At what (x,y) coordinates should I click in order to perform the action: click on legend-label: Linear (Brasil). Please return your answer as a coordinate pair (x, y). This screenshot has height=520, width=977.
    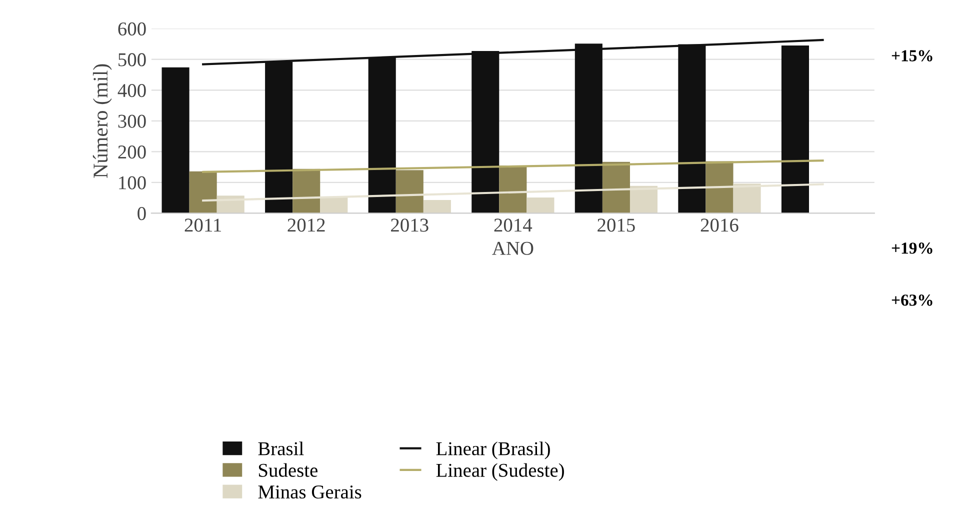
    Looking at the image, I should click on (493, 451).